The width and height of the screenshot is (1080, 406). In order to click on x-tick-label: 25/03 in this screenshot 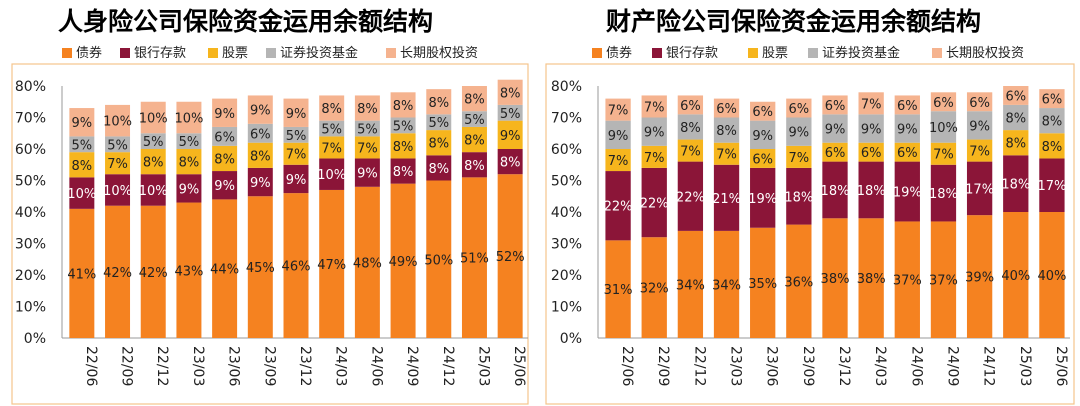, I will do `click(483, 366)`.